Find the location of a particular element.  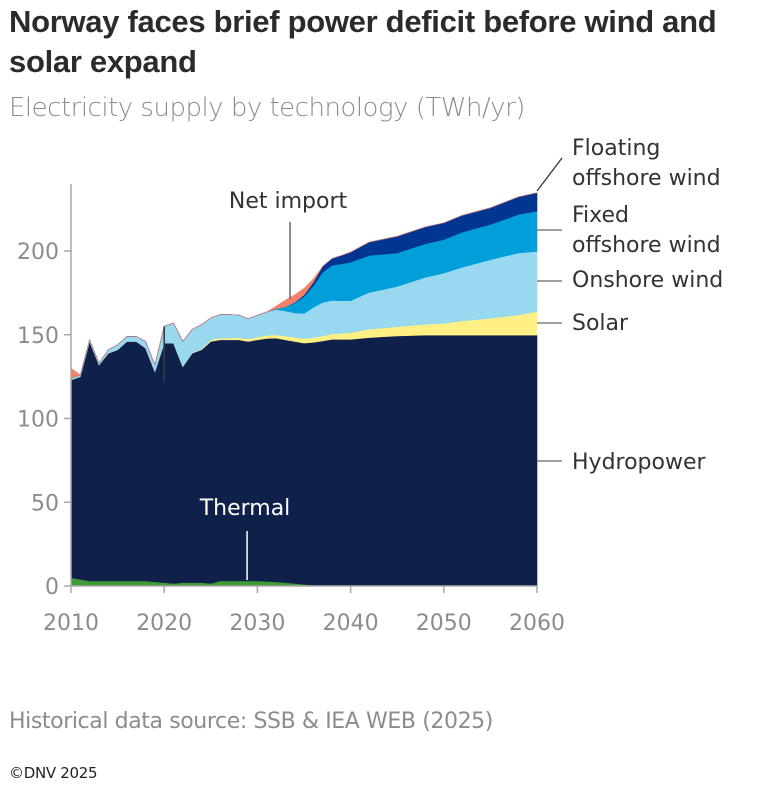

annotation-net-import: Net import is located at coordinates (288, 201).